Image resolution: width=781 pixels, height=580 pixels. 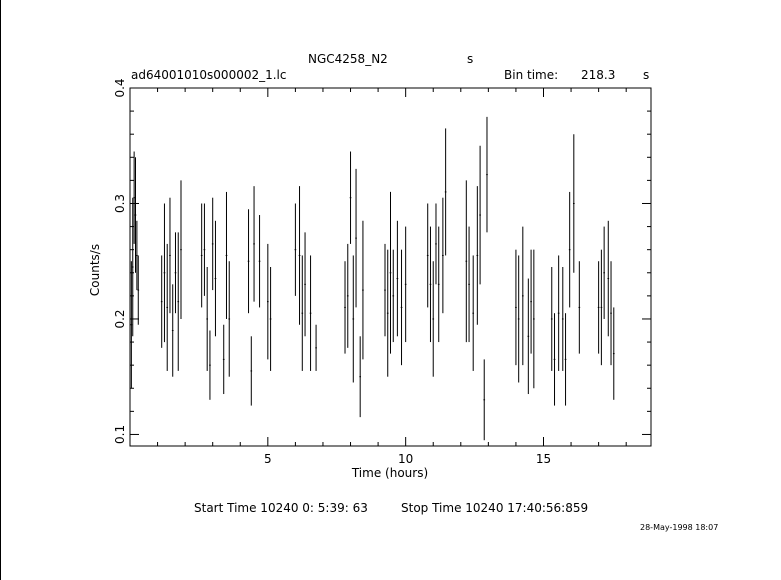 I want to click on file-name: ad64001010s000002_1.lc, so click(x=209, y=75).